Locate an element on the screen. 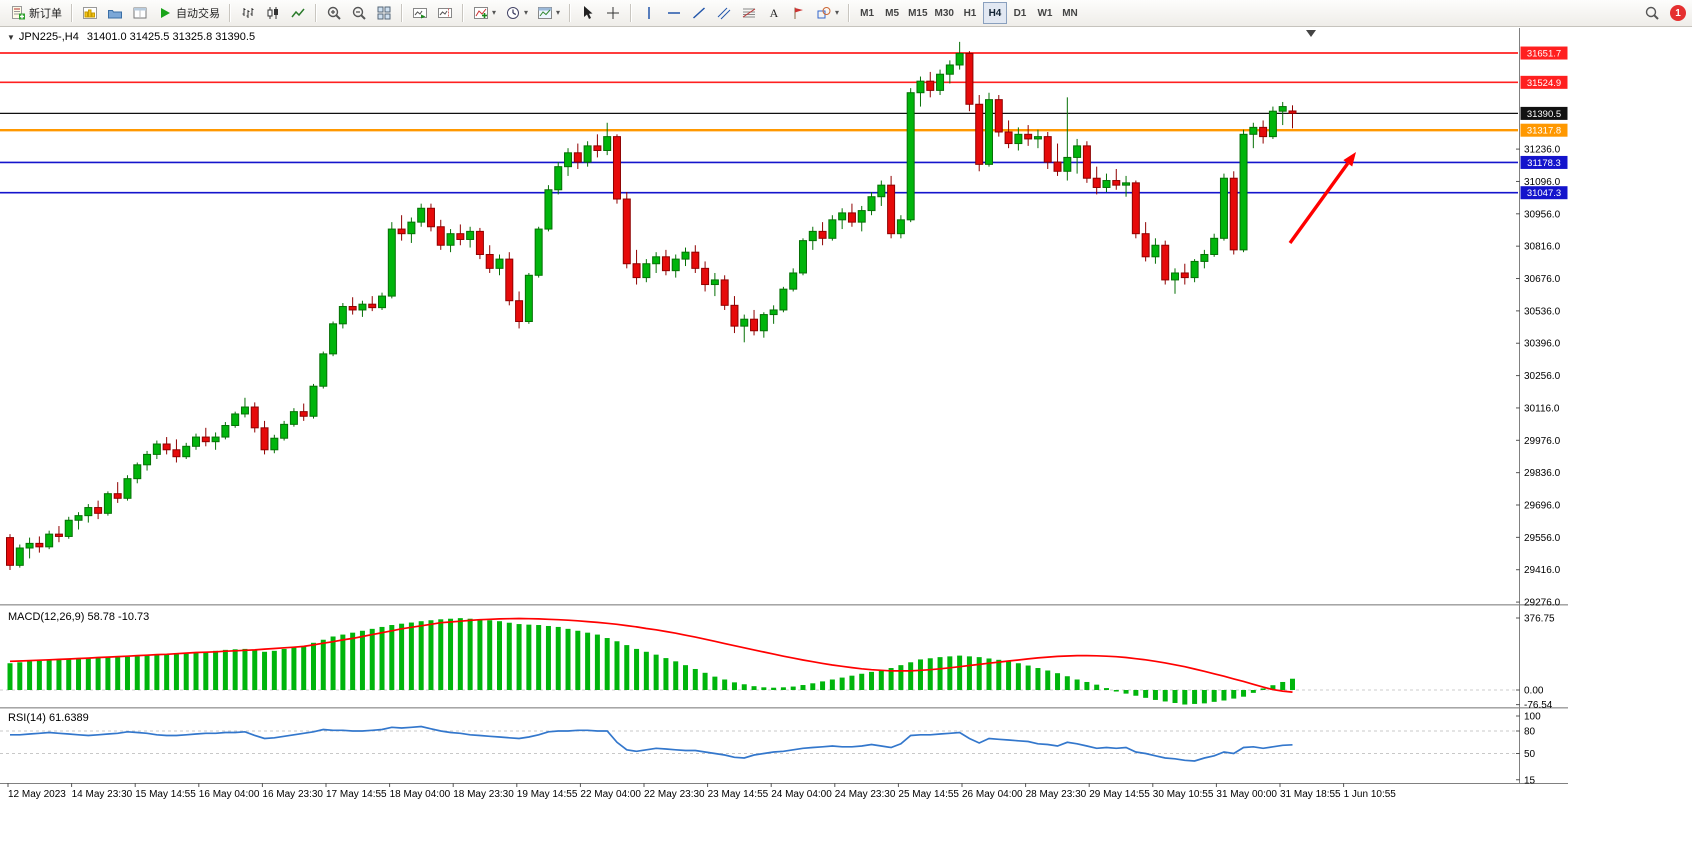 Image resolution: width=1692 pixels, height=868 pixels. svg-text: 31178.3 is located at coordinates (1544, 163).